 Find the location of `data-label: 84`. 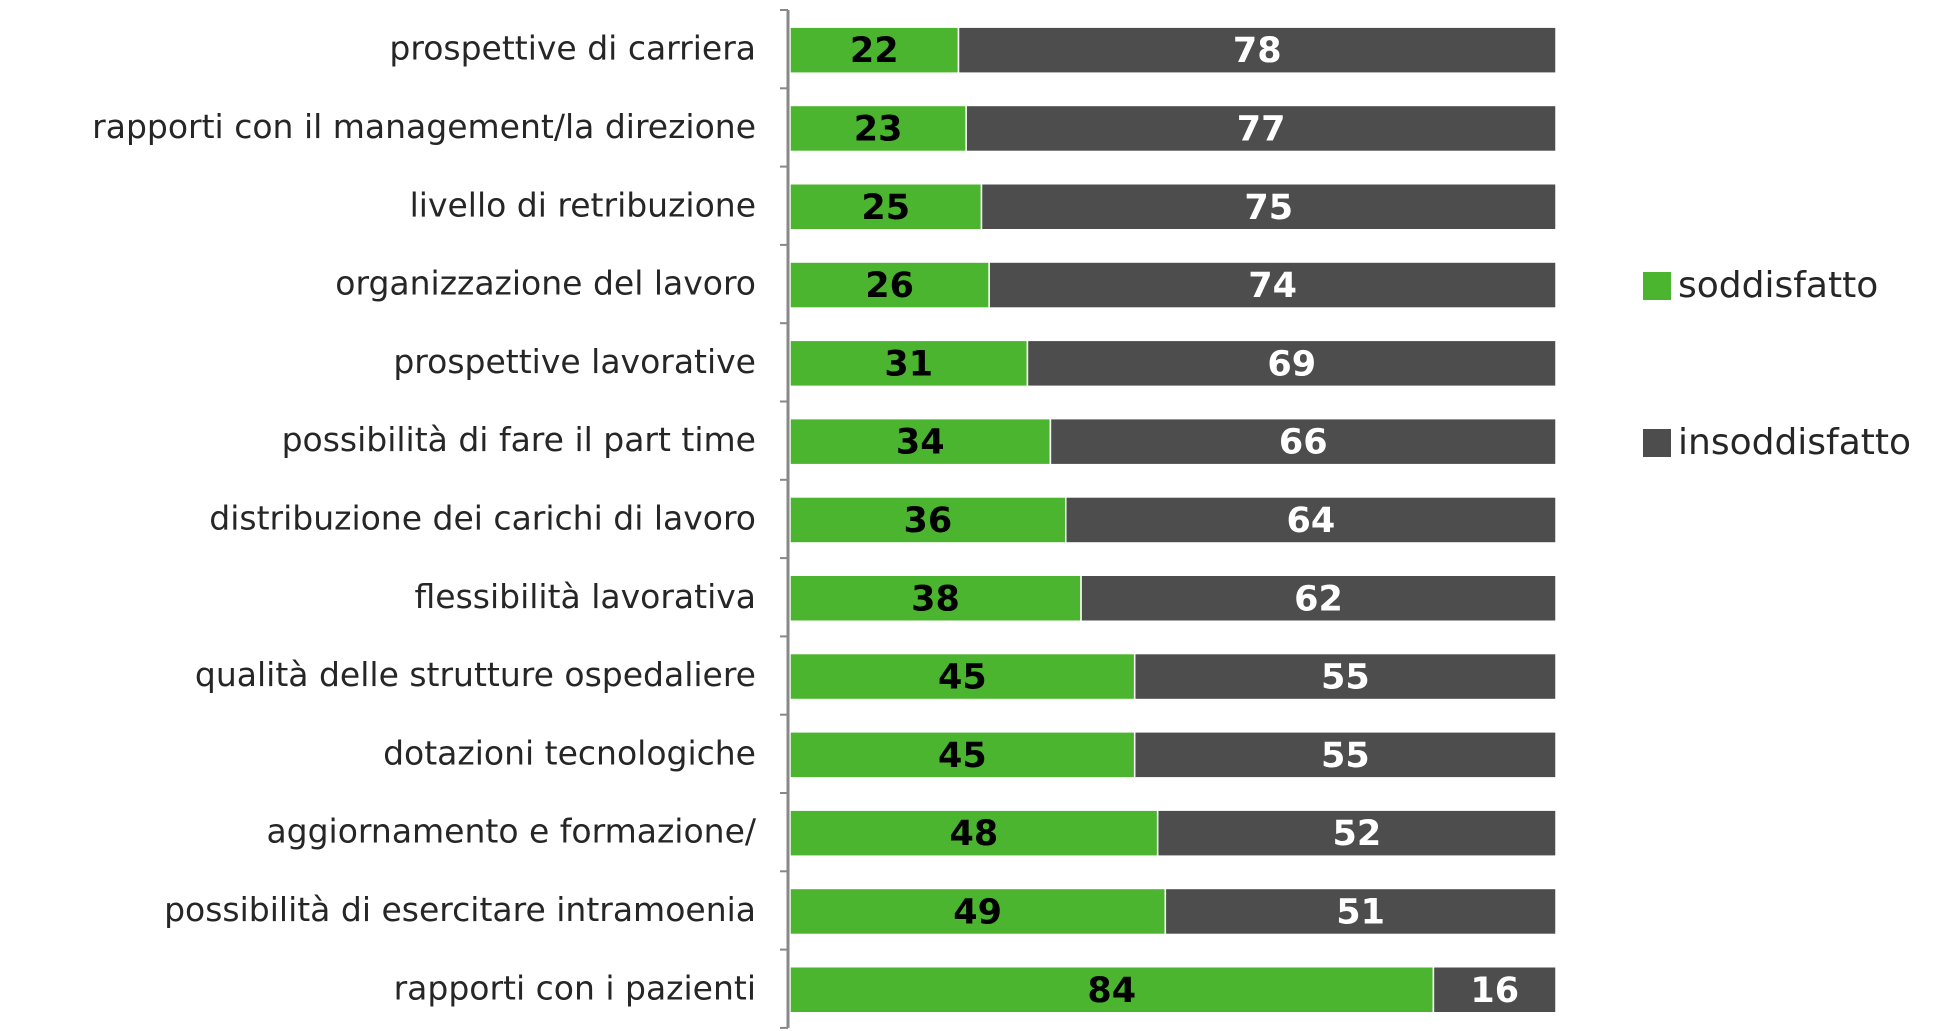

data-label: 84 is located at coordinates (1111, 991).